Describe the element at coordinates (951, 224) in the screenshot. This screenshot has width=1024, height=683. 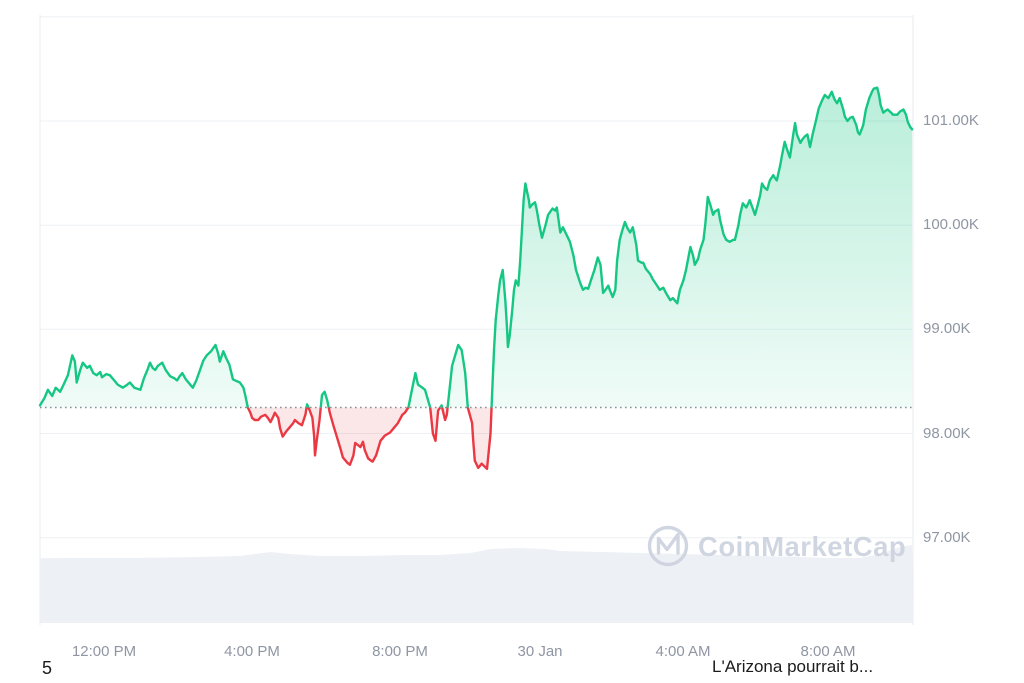
I see `y-axis-tick-label: 100.00K` at that location.